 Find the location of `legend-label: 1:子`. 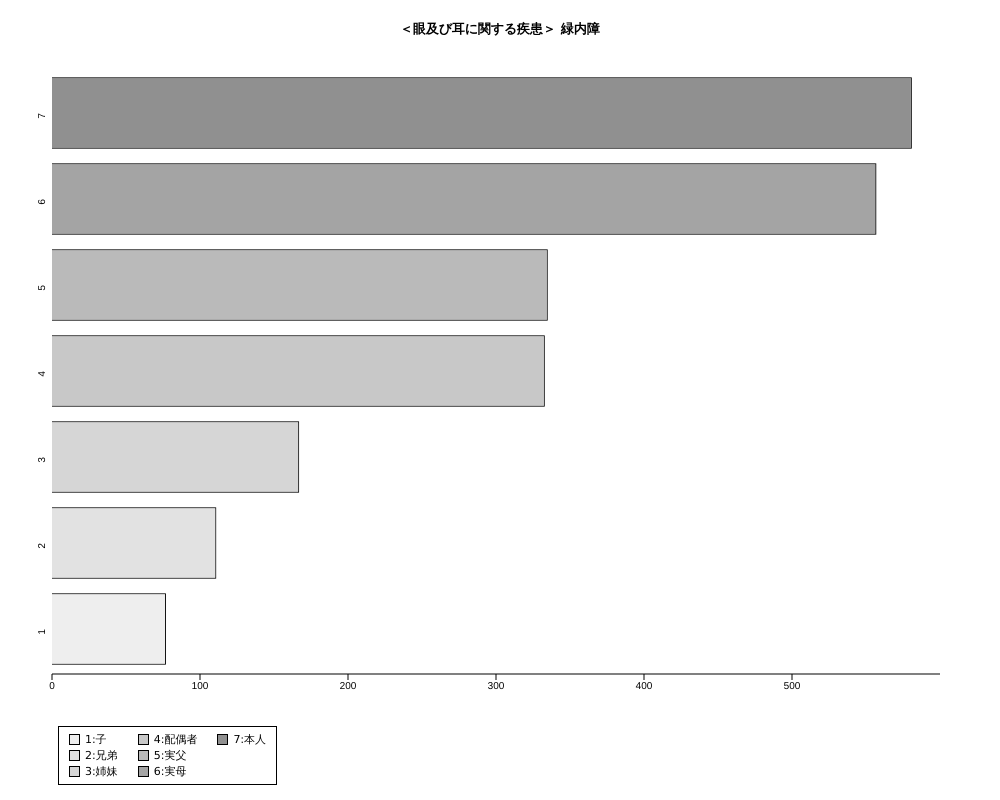

legend-label: 1:子 is located at coordinates (96, 739).